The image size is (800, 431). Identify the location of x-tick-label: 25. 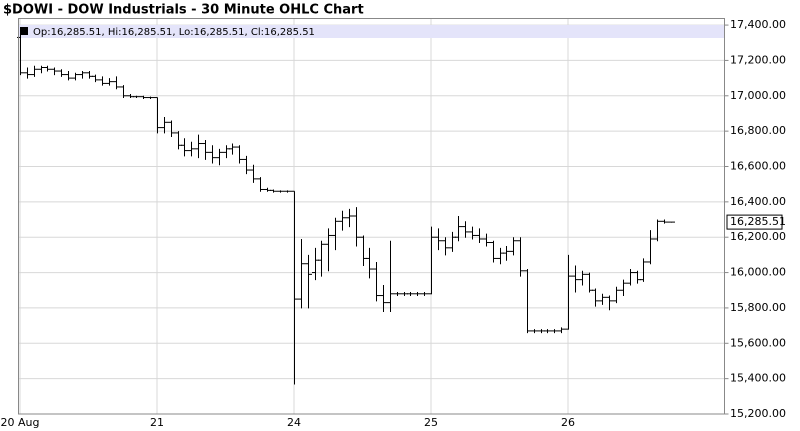
(431, 422).